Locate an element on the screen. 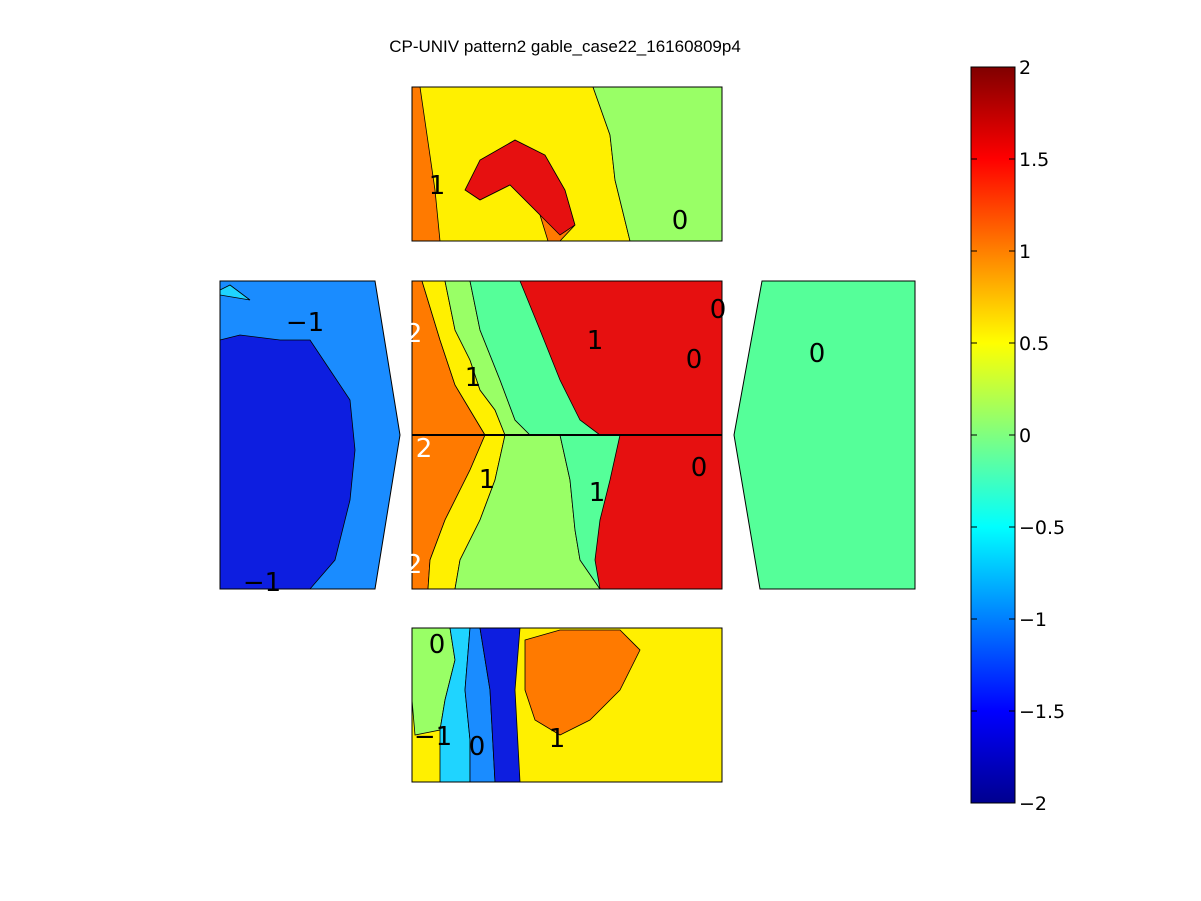  colorbar-tick-label: −1 is located at coordinates (1033, 620).